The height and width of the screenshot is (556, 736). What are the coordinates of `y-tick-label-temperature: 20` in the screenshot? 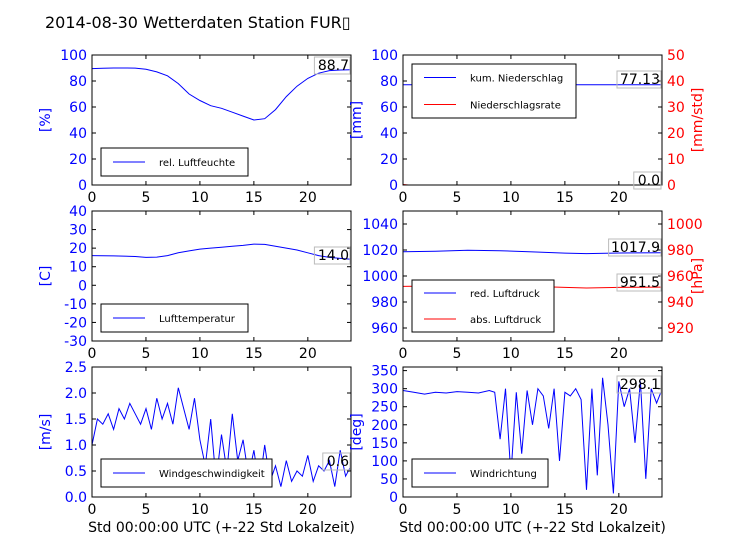 It's located at (78, 249).